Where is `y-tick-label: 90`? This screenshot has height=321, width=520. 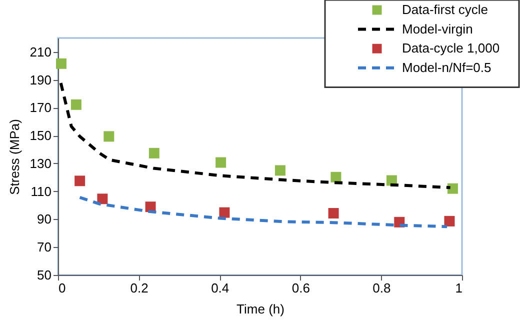
y-tick-label: 90 is located at coordinates (44, 219).